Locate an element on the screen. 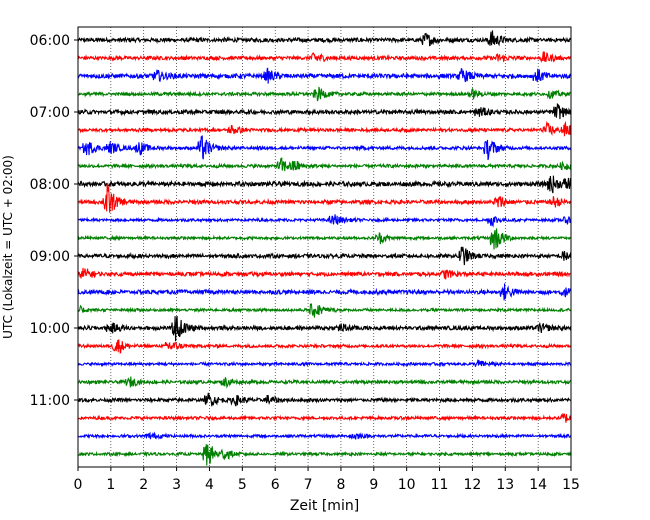 Image resolution: width=650 pixels, height=520 pixels. x-tick-label: 9 is located at coordinates (373, 485).